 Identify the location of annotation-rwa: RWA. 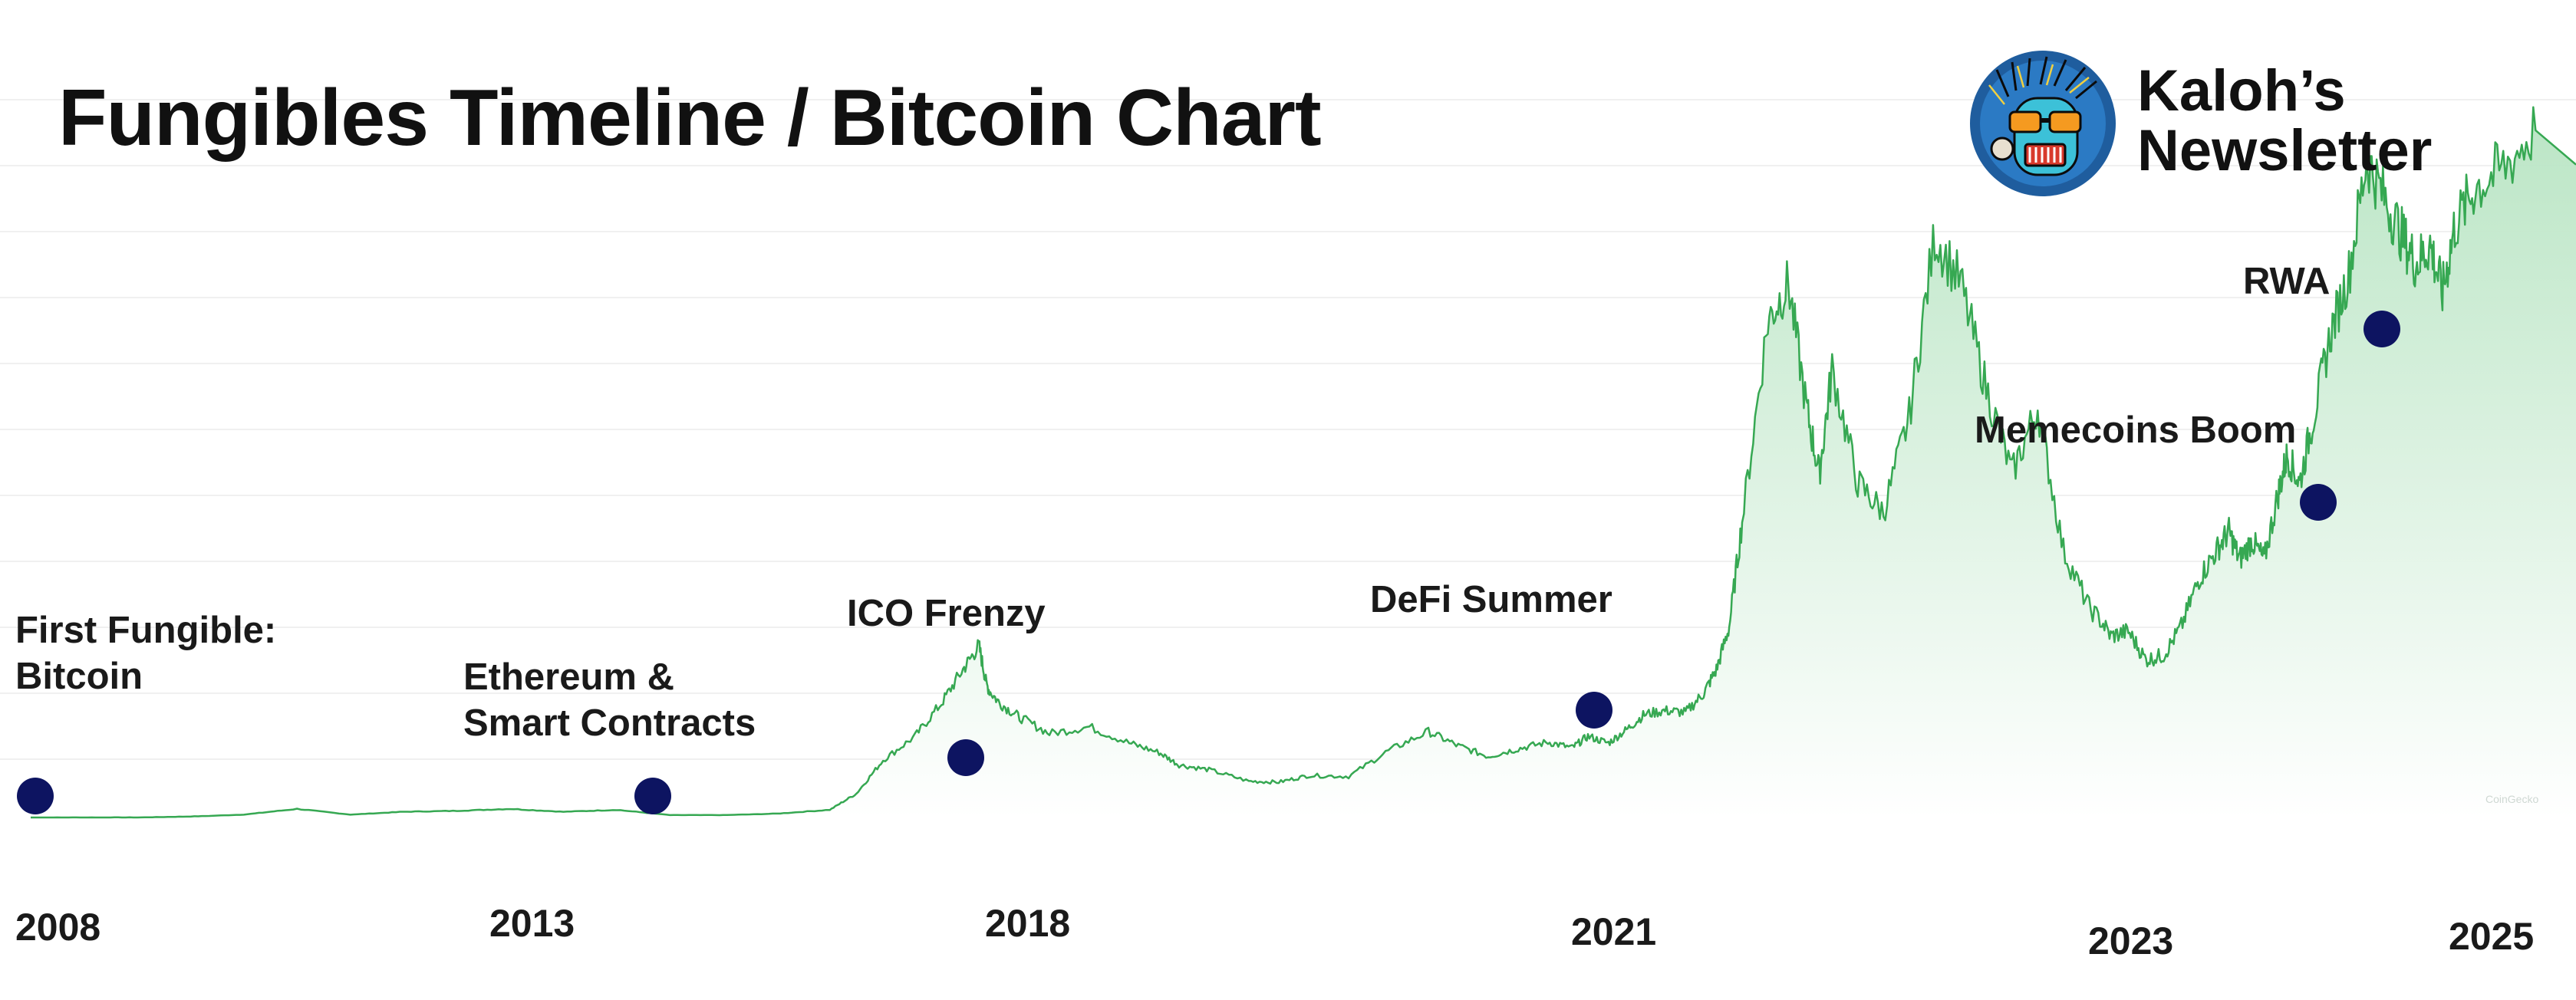
(2286, 281).